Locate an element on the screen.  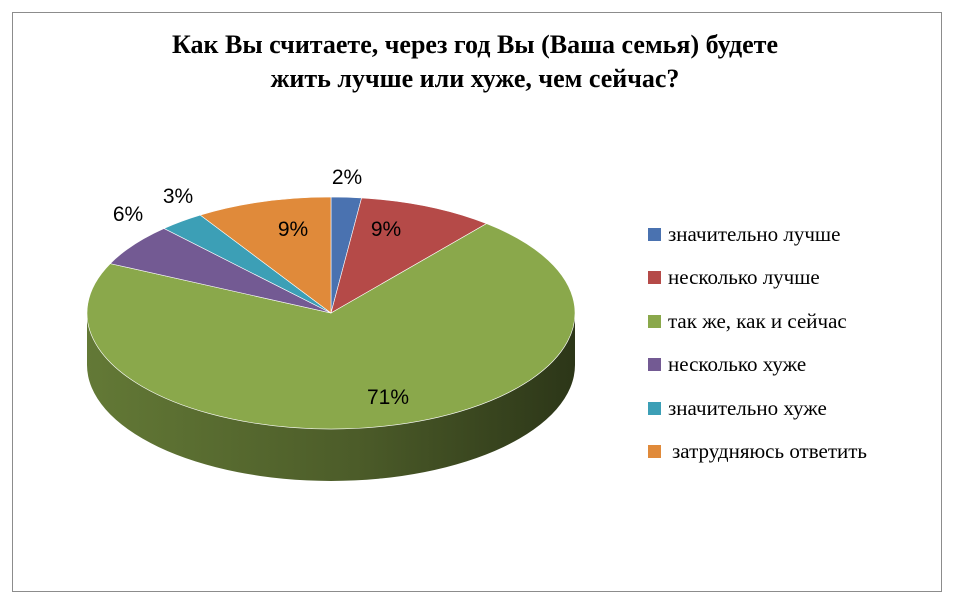
legend-label: несколько лучше is located at coordinates (744, 277).